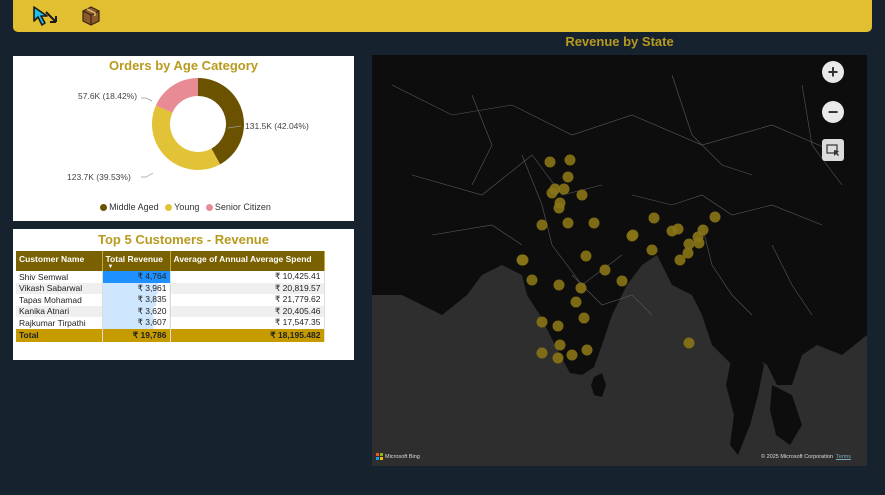 This screenshot has width=885, height=495. I want to click on map-copyright: © 2025 Microsoft Corporation Terms, so click(806, 457).